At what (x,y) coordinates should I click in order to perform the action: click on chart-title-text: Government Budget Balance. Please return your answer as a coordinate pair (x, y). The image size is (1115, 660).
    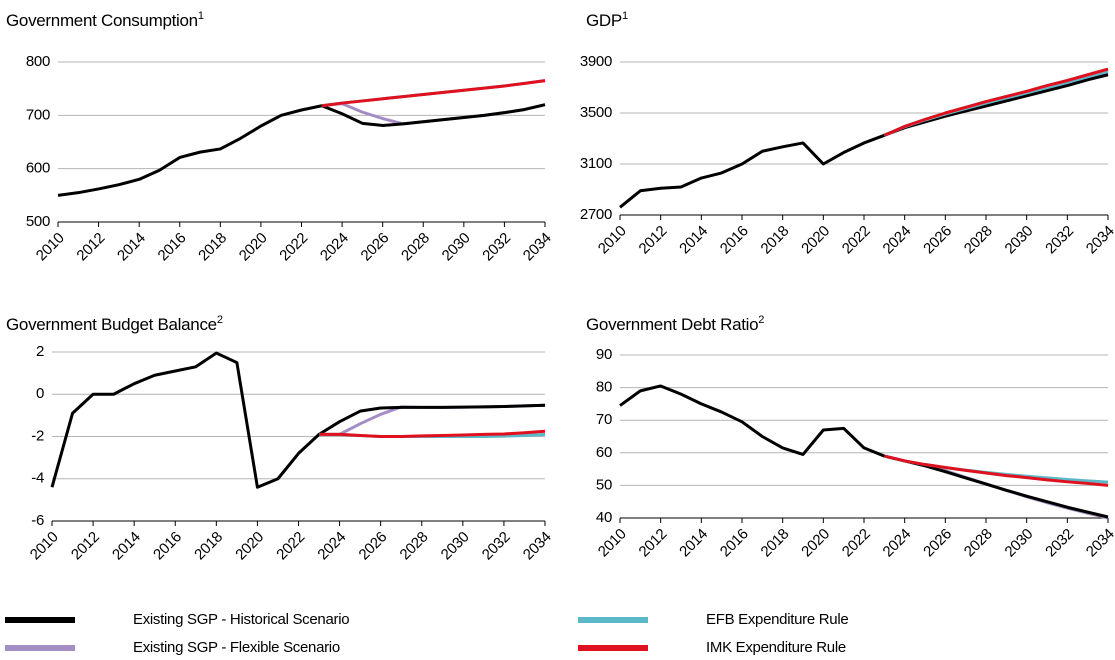
    Looking at the image, I should click on (111, 324).